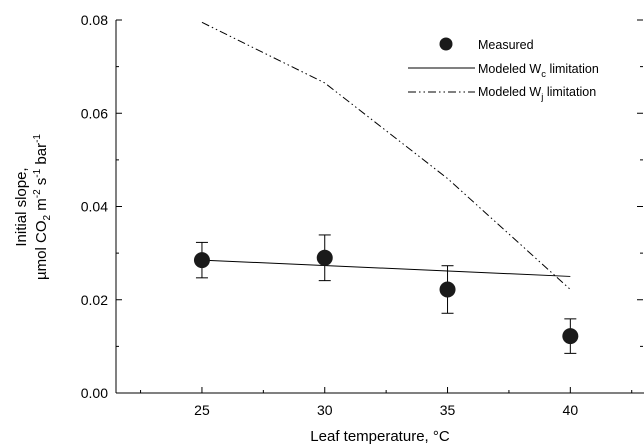  I want to click on legend-label-wj: Modeled Wj limitation, so click(537, 94).